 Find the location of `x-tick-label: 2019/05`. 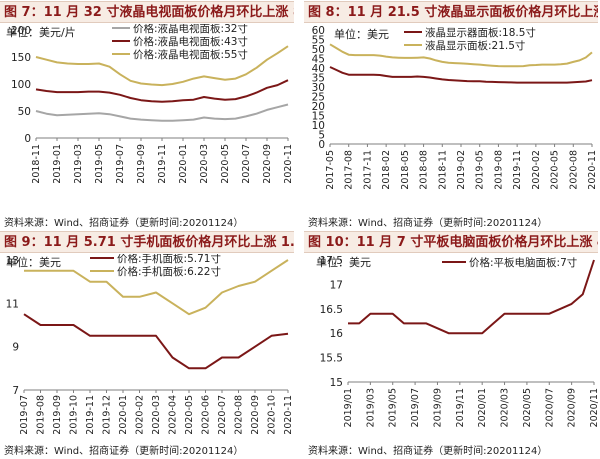

x-tick-label: 2019/05 is located at coordinates (393, 407).